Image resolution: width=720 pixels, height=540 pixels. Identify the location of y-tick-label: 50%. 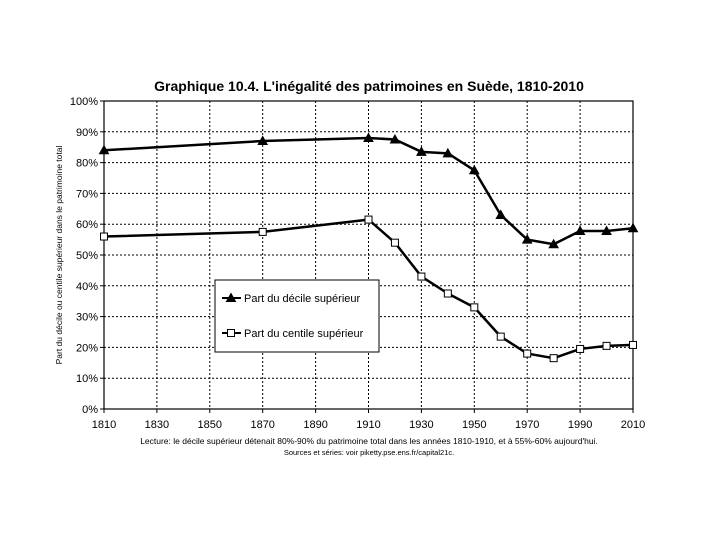
(87, 256).